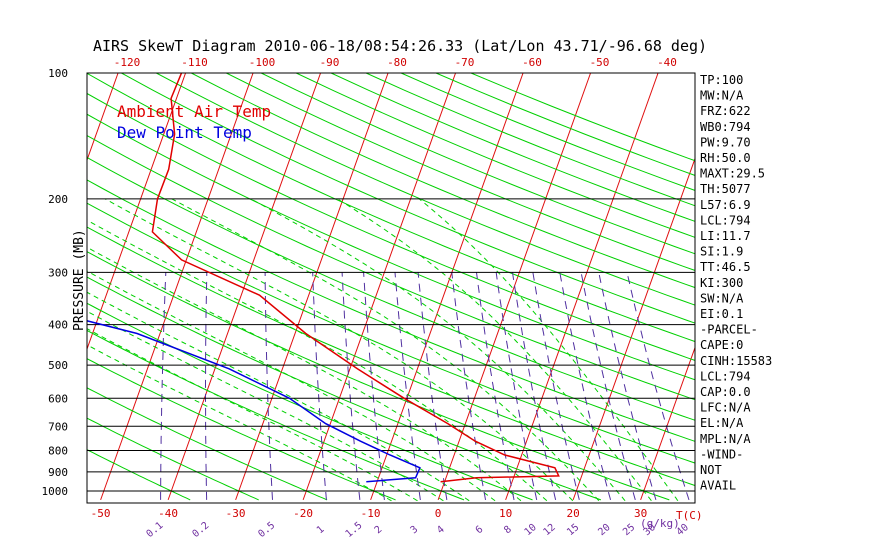 The width and height of the screenshot is (870, 560). Describe the element at coordinates (55, 491) in the screenshot. I see `pressure-tick-label: 1000` at that location.